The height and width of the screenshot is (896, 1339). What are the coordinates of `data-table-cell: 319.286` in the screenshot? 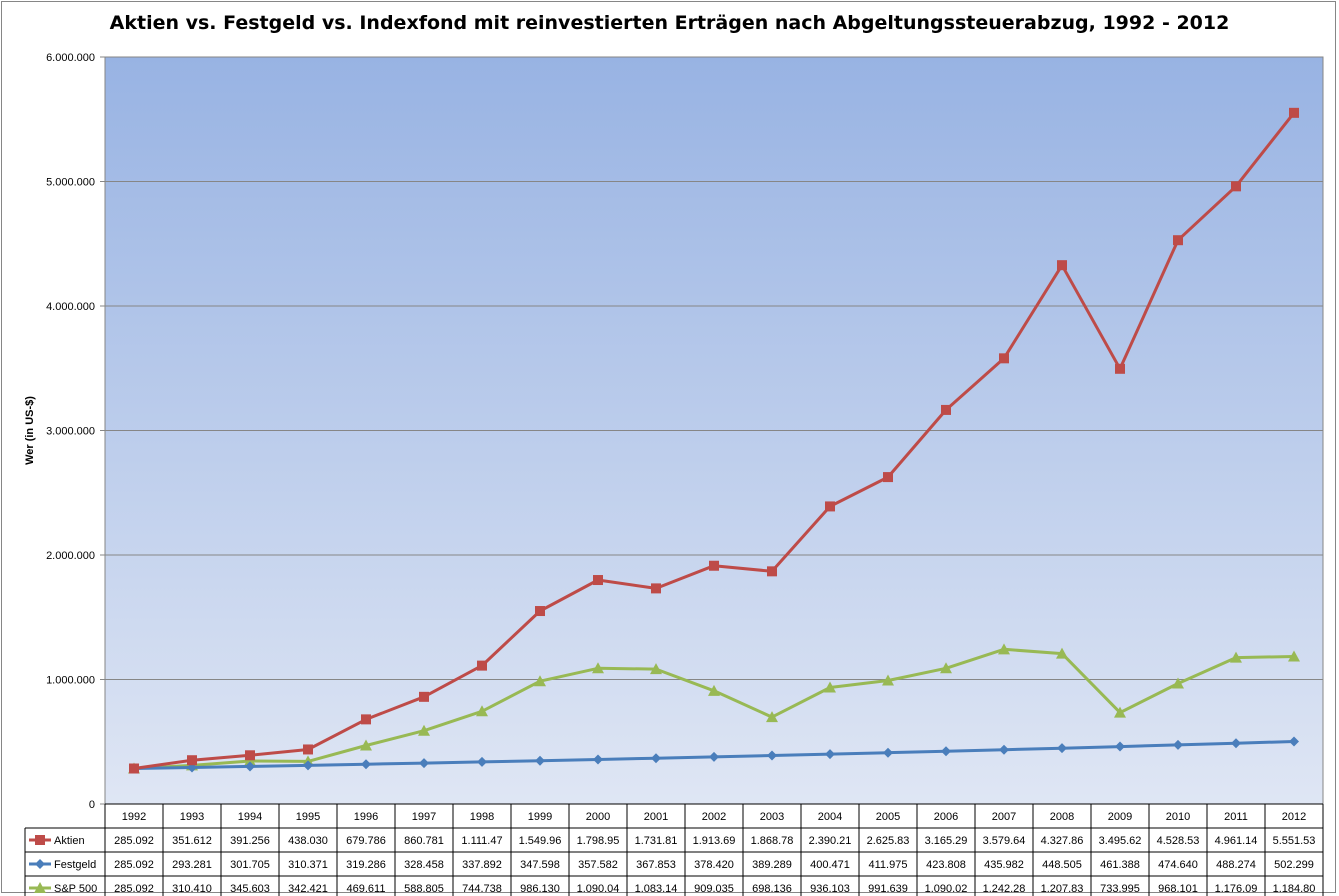 It's located at (366, 865).